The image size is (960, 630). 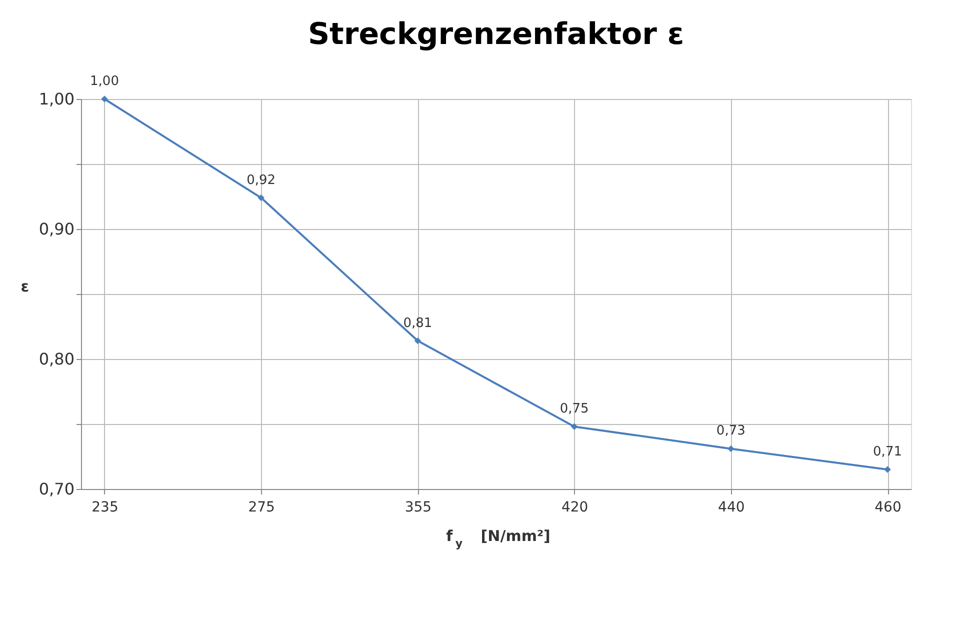 I want to click on data-label: 0,71, so click(x=887, y=452).